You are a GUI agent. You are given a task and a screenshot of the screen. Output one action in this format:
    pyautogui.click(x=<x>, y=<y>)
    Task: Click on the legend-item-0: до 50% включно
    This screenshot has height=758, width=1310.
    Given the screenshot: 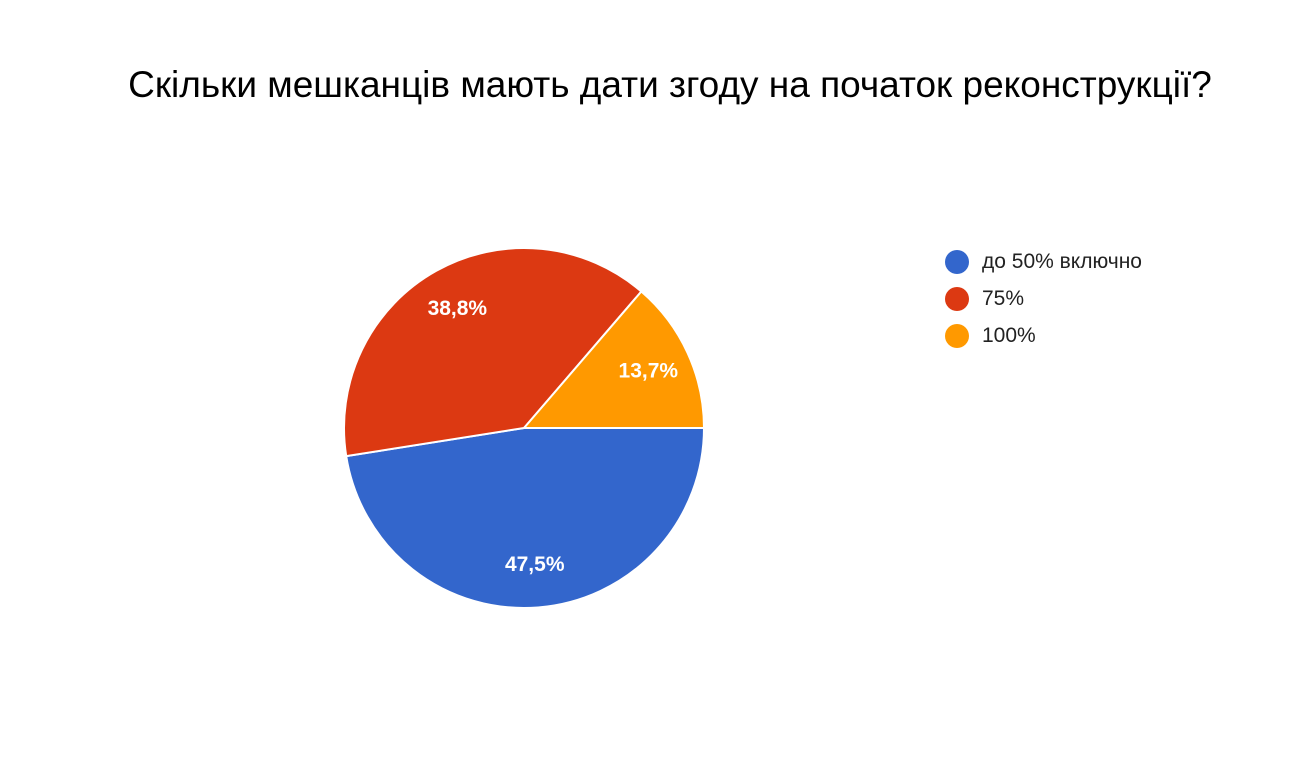 What is the action you would take?
    pyautogui.click(x=1043, y=261)
    